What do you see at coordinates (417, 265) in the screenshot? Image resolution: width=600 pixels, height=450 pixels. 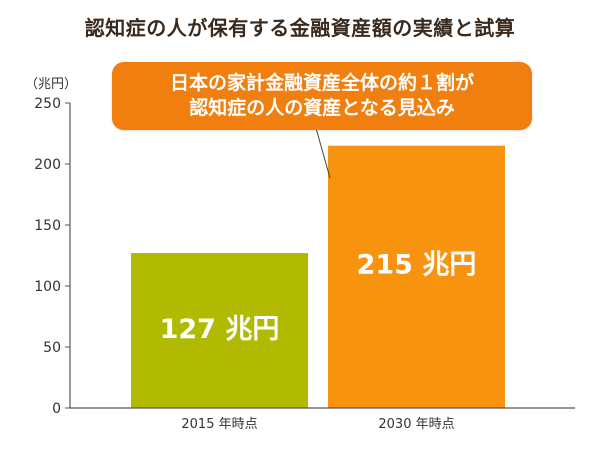 I see `bar-data-label-1: 215 兆円` at bounding box center [417, 265].